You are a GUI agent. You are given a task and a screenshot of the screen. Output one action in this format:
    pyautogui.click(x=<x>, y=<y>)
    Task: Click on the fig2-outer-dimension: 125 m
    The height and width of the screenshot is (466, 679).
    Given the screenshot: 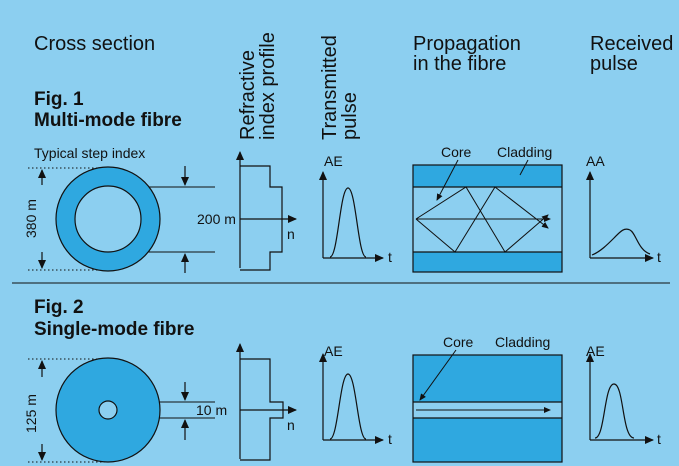 What is the action you would take?
    pyautogui.click(x=31, y=413)
    